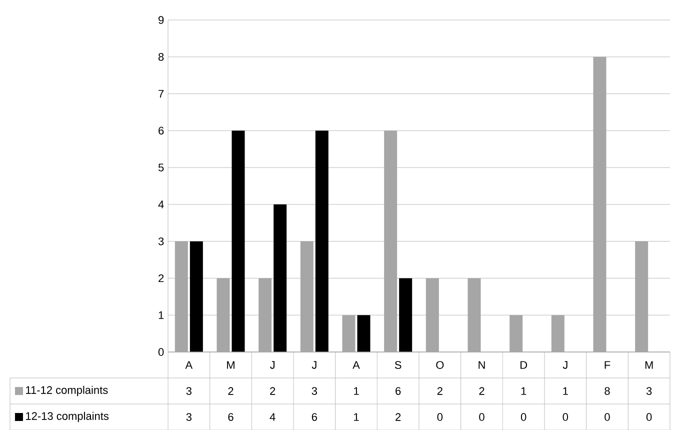  I want to click on y-tick-label: 3, so click(161, 241).